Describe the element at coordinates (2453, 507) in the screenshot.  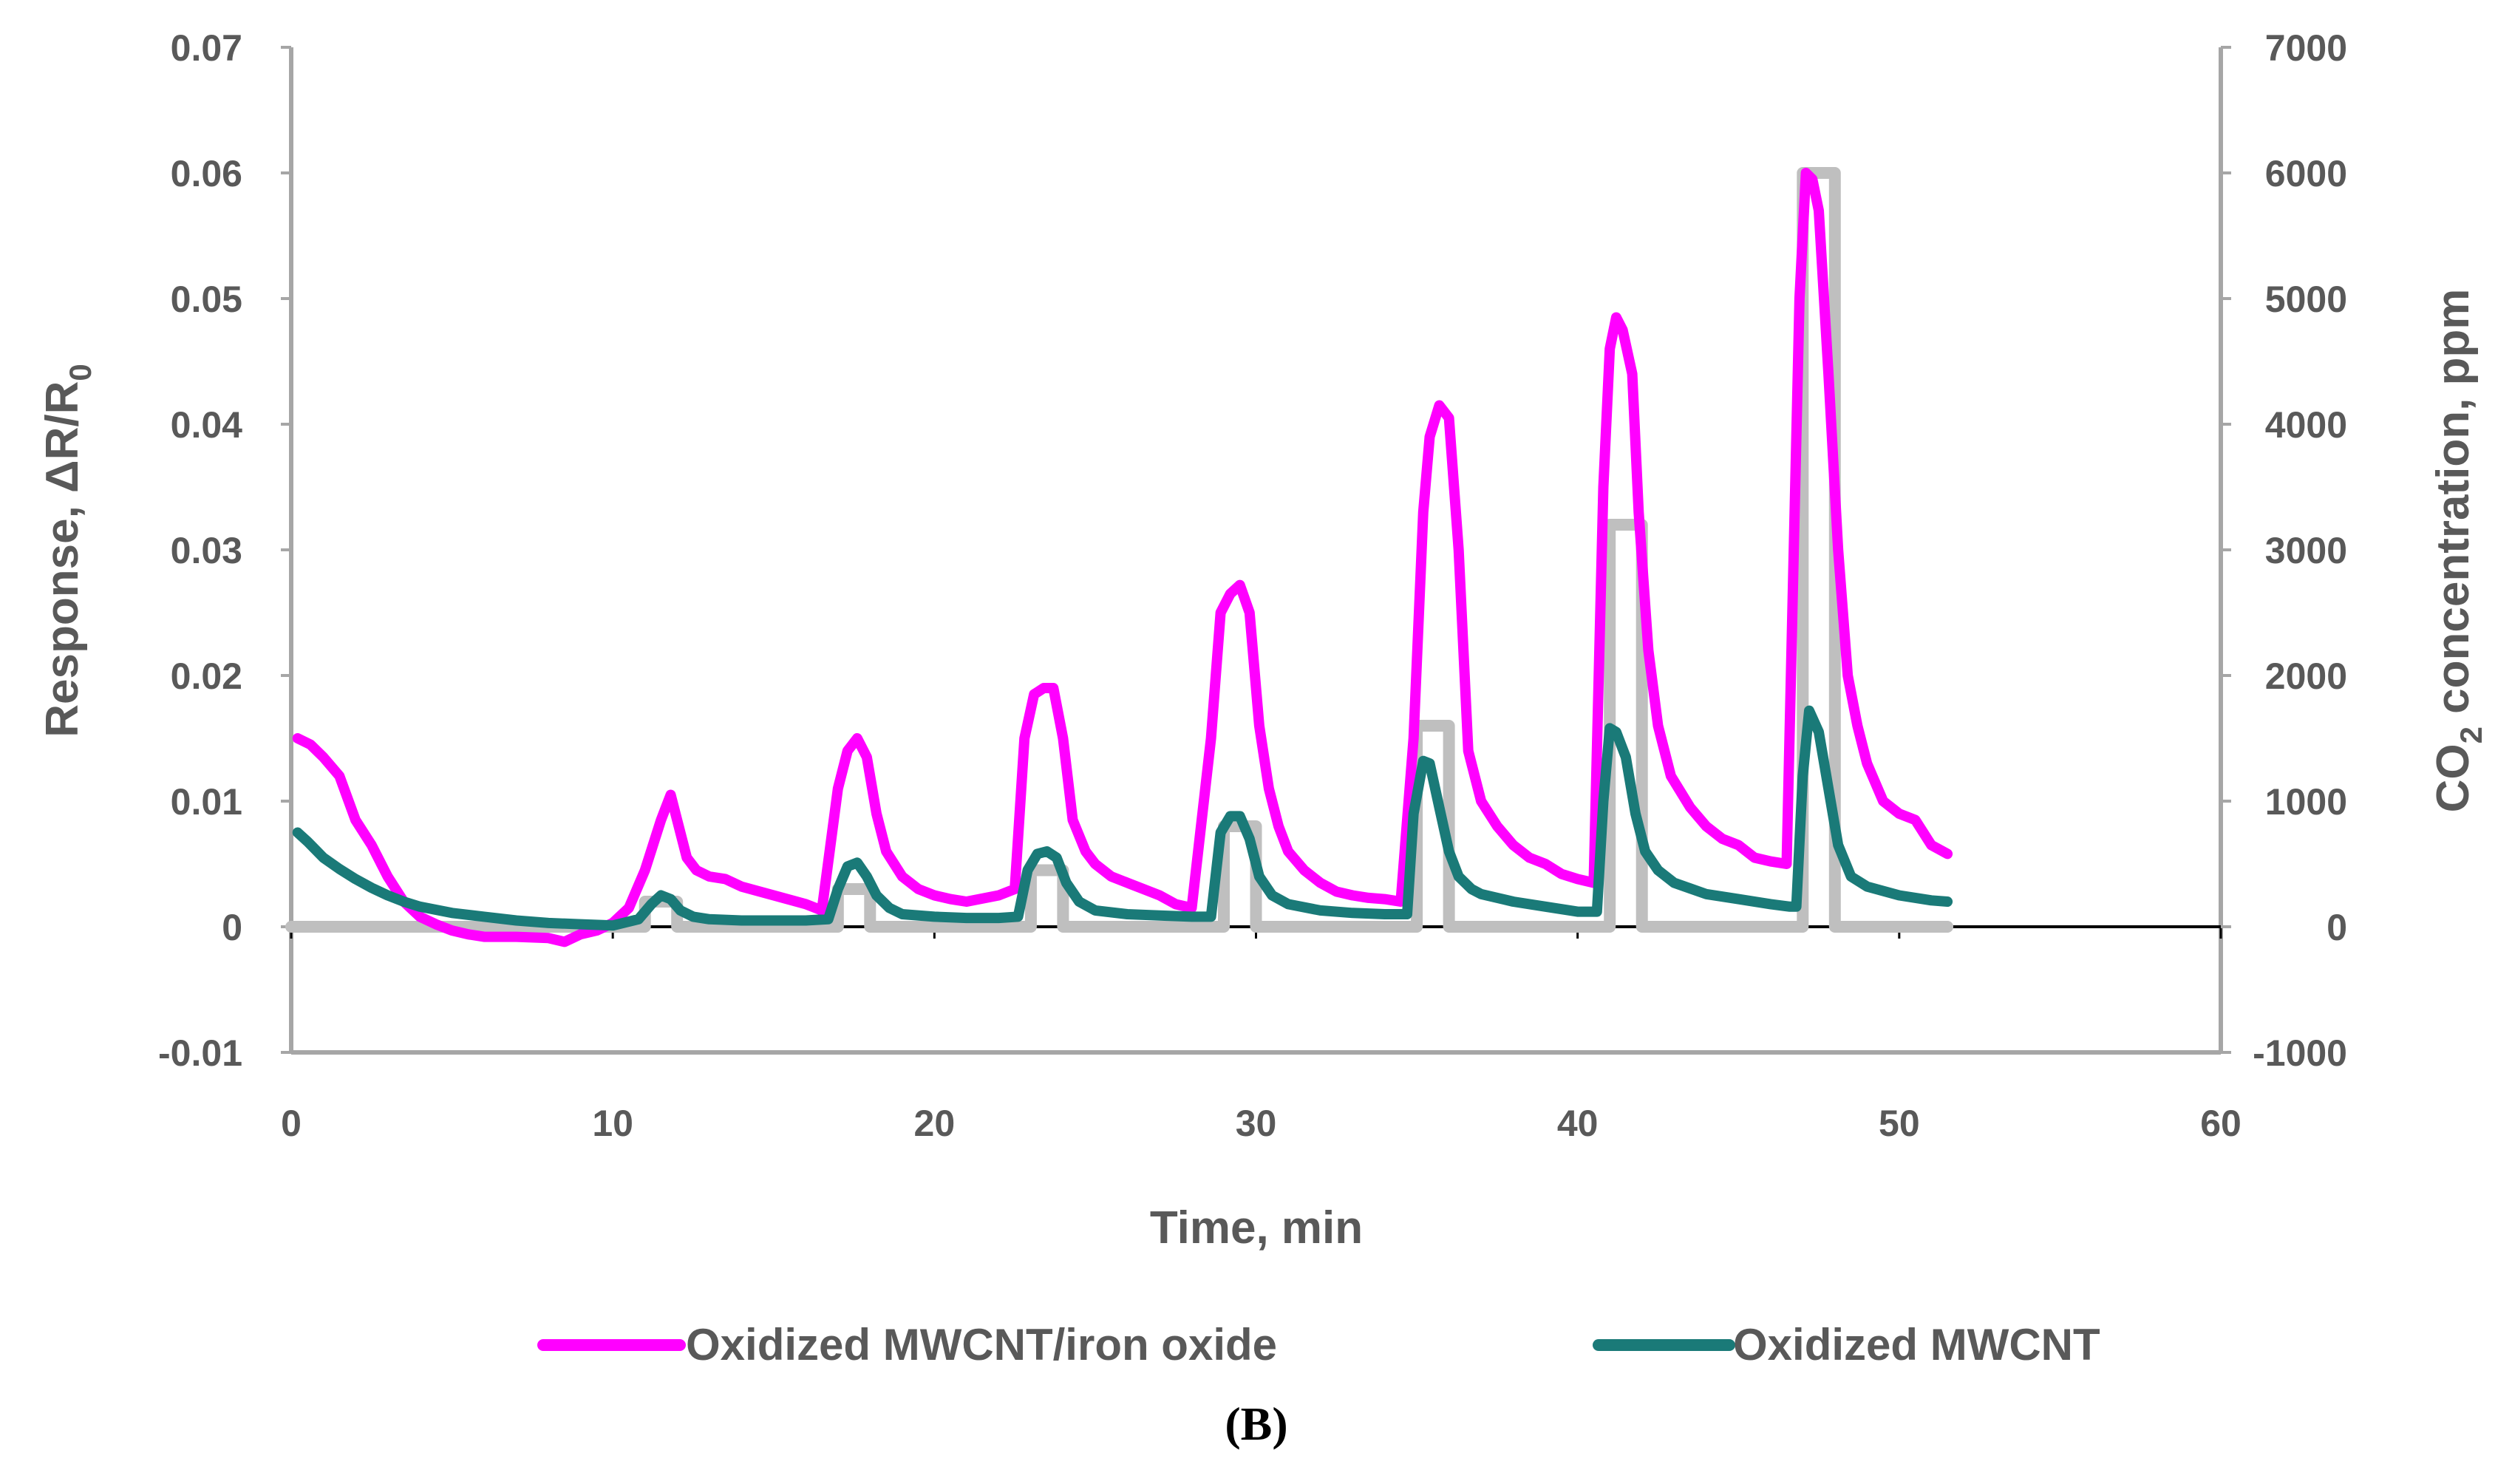
I see `y2-axis-title-rest: concentration, ppm` at that location.